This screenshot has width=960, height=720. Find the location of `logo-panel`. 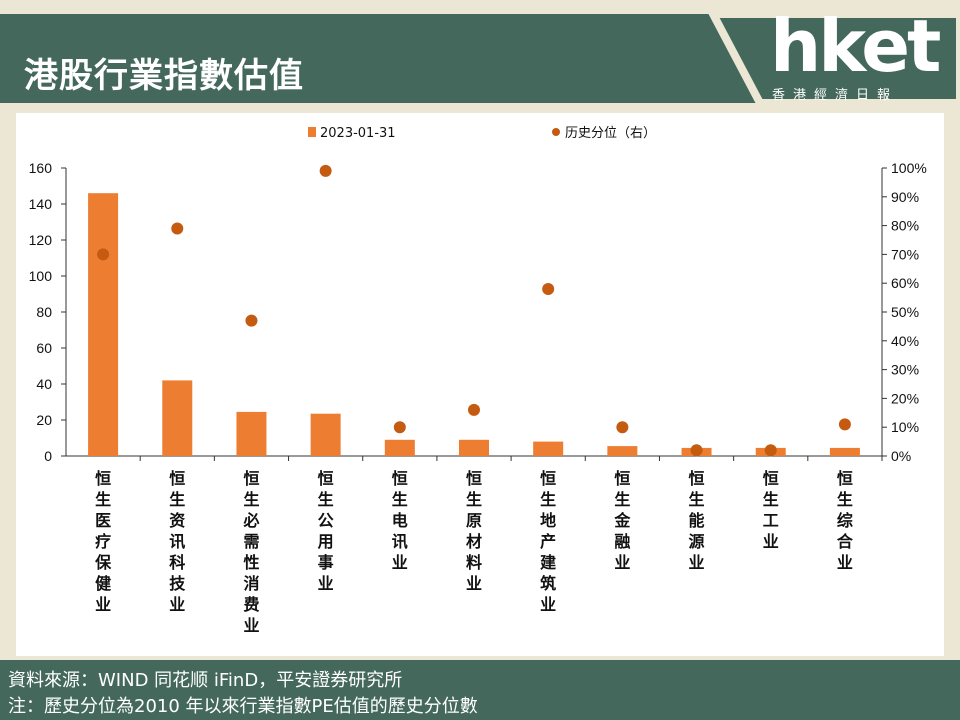

logo-panel is located at coordinates (833, 56).